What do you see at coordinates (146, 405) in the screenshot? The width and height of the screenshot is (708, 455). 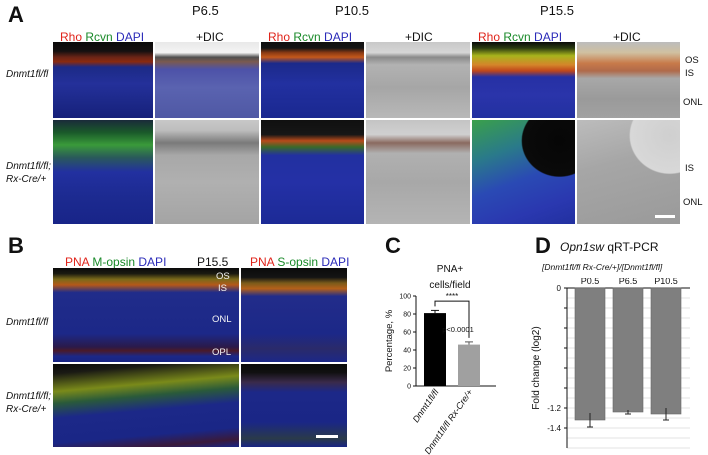 I see `micrograph-b-mopsin-mutant` at bounding box center [146, 405].